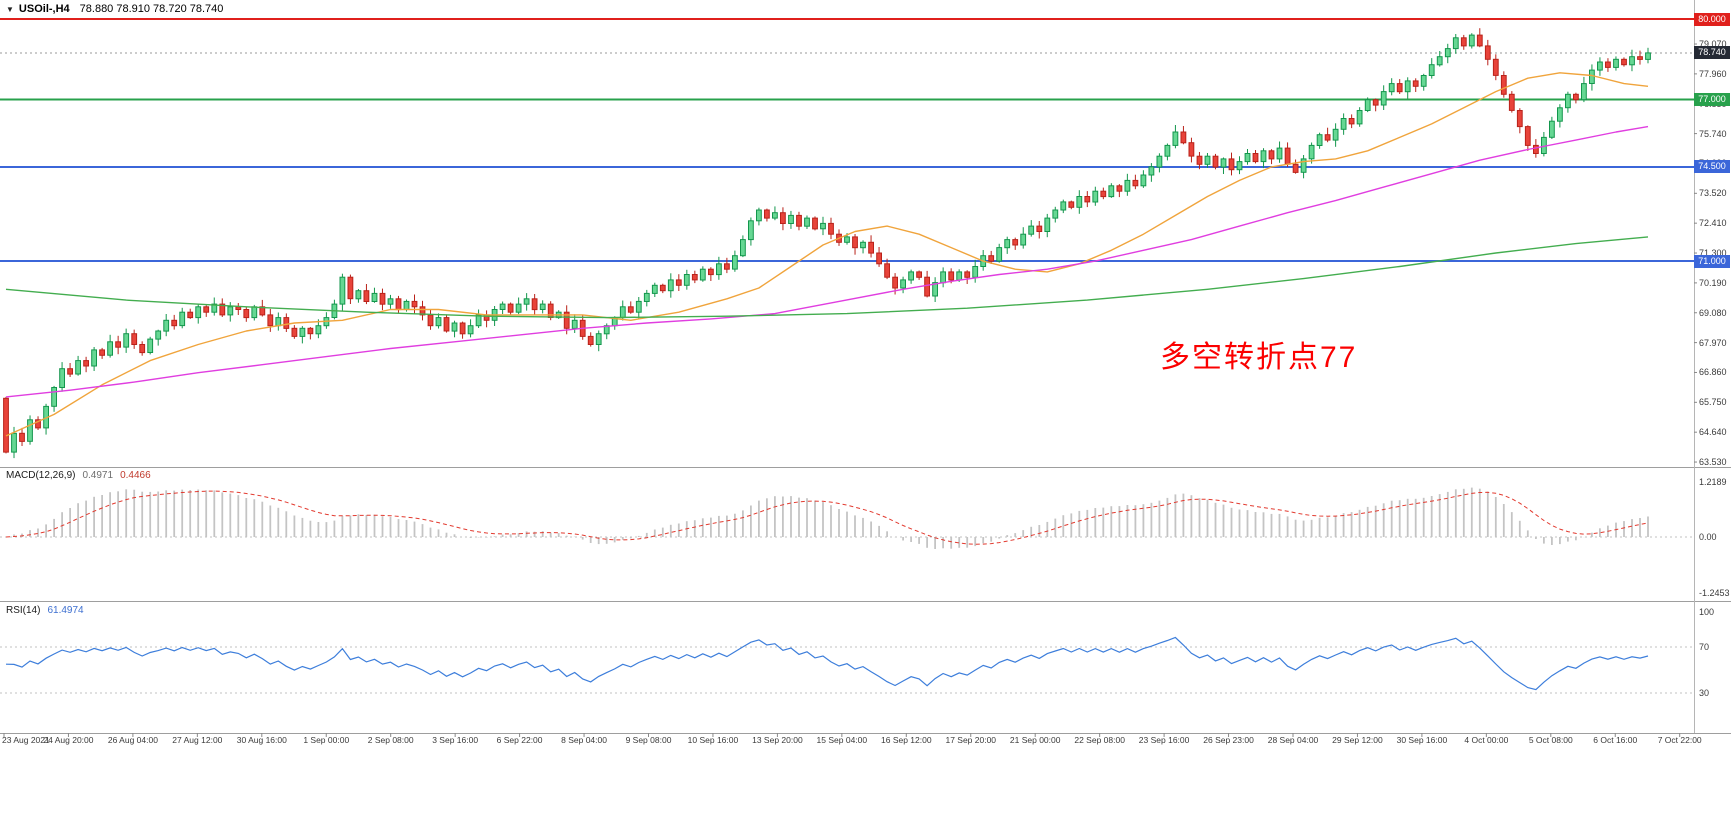 The image size is (1731, 830). What do you see at coordinates (326, 740) in the screenshot?
I see `time-axis-label: 1 Sep 00:00` at bounding box center [326, 740].